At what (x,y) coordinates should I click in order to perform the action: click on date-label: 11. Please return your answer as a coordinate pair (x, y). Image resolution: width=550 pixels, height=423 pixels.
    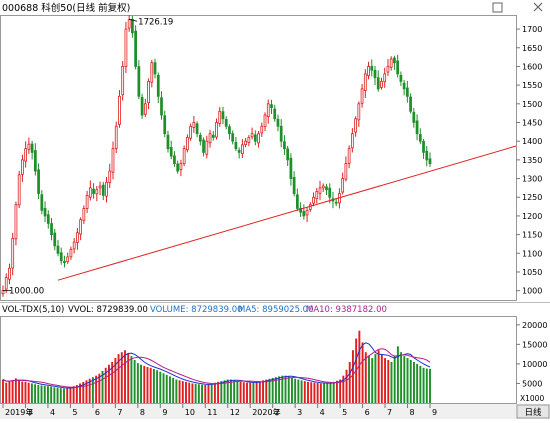
    Looking at the image, I should click on (212, 412).